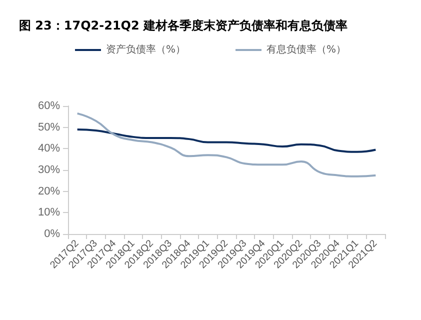 This screenshot has height=320, width=421. I want to click on y-tick-label: 20%, so click(49, 191).